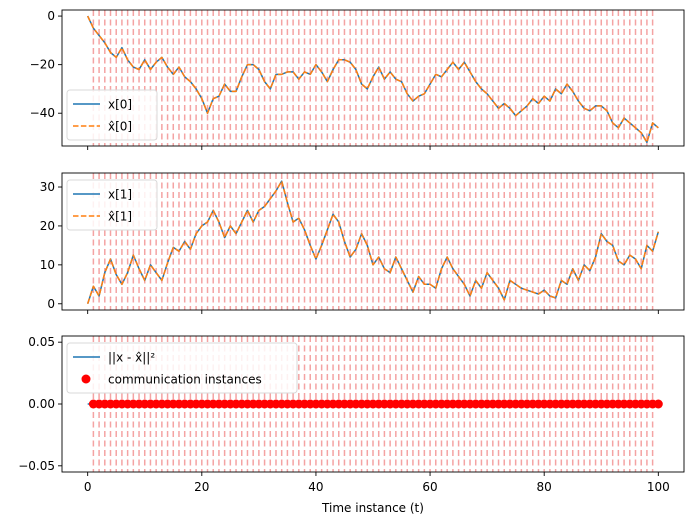 The width and height of the screenshot is (691, 525). What do you see at coordinates (41, 404) in the screenshot?
I see `y-tick-label: 0.00` at bounding box center [41, 404].